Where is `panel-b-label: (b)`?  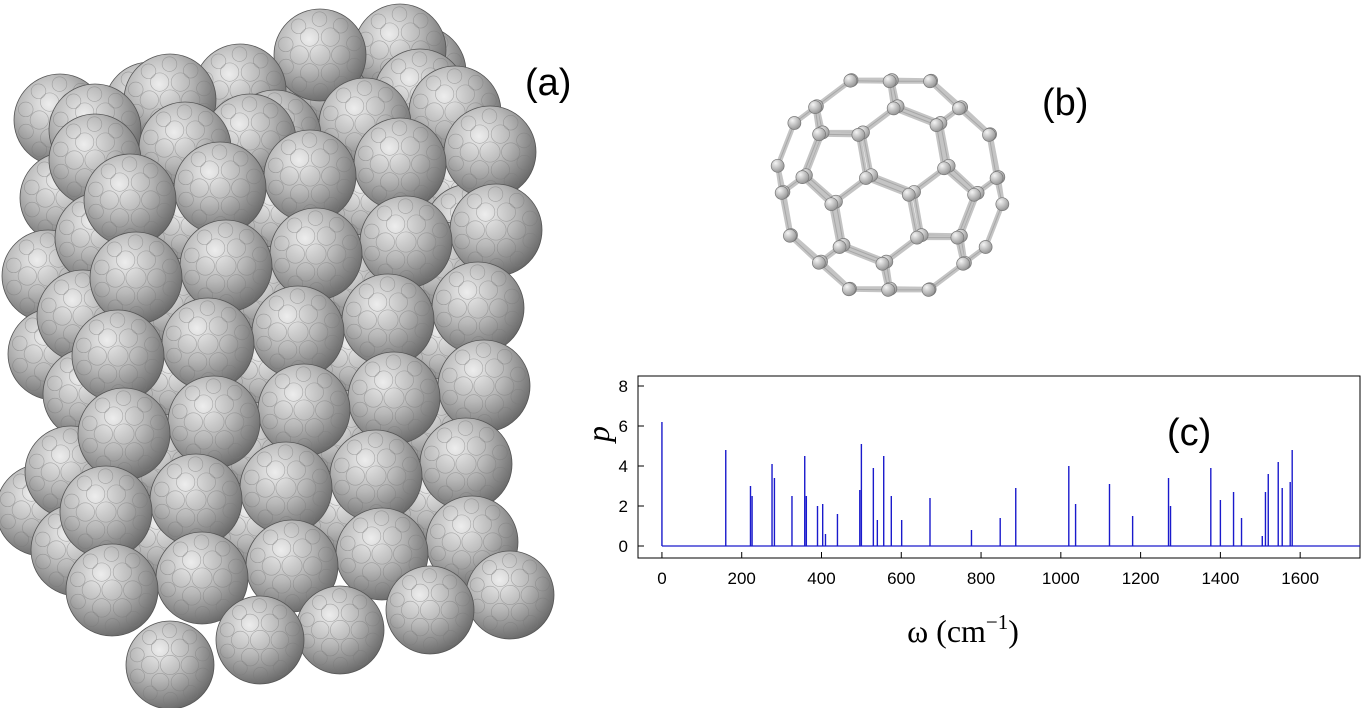
panel-b-label: (b) is located at coordinates (1065, 103).